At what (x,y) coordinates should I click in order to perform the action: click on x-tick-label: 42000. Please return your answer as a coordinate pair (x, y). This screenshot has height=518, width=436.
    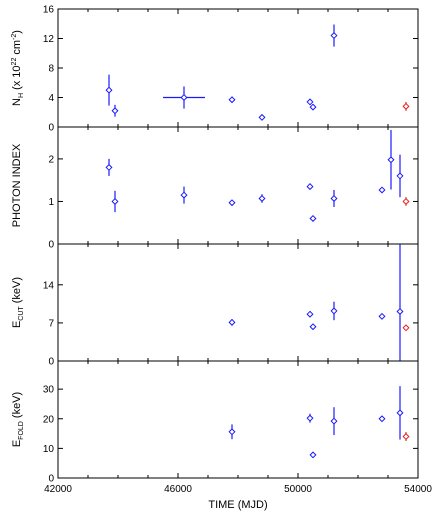
    Looking at the image, I should click on (58, 489).